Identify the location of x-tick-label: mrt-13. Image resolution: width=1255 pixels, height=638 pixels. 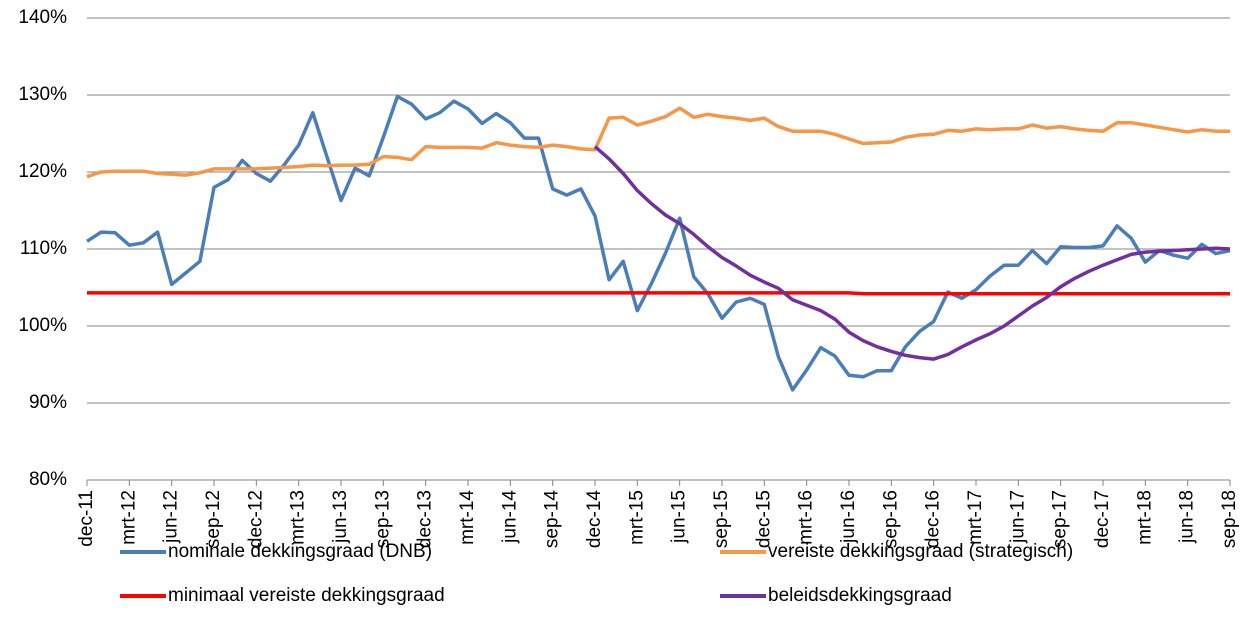
(298, 517).